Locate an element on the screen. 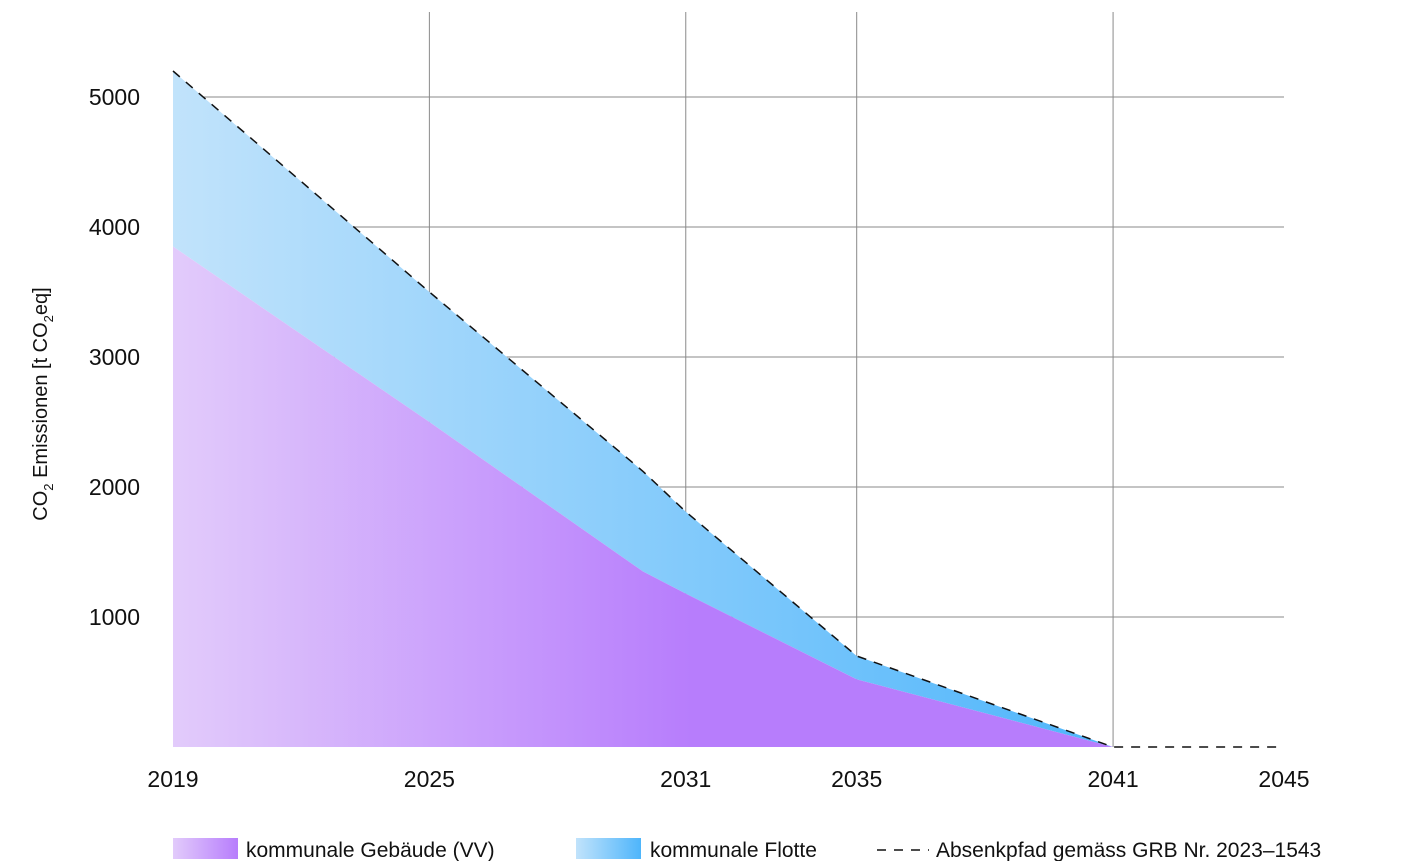 The width and height of the screenshot is (1423, 861). y-axis-title: CO2 Emissionen [t CO2eq] is located at coordinates (43, 403).